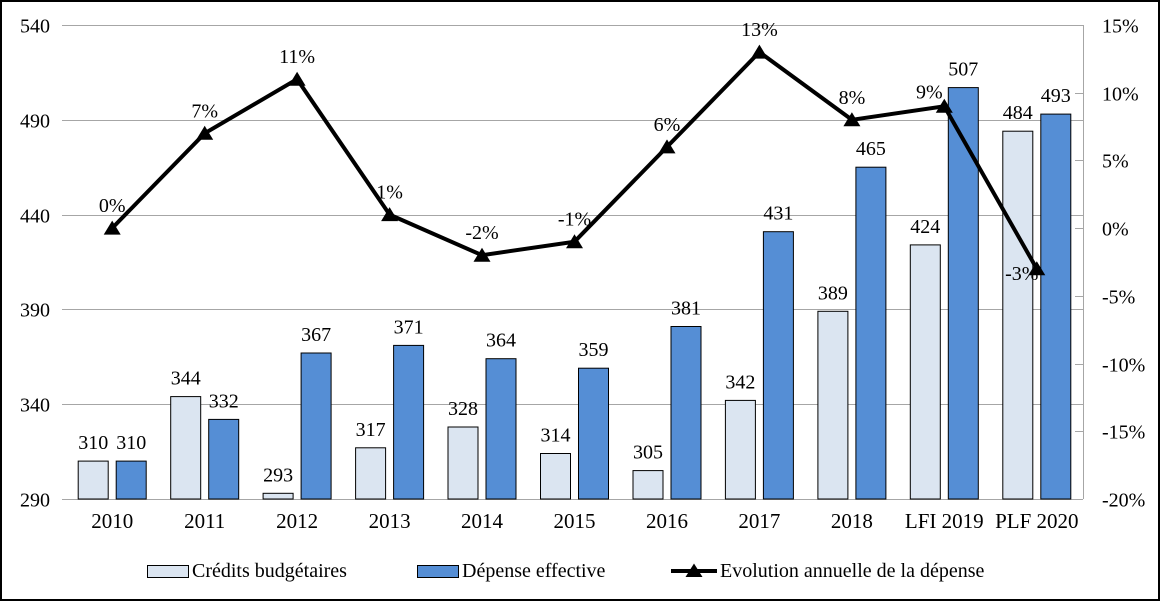 The image size is (1160, 601). Describe the element at coordinates (1118, 298) in the screenshot. I see `right-axis-tick--5%: -5%` at that location.